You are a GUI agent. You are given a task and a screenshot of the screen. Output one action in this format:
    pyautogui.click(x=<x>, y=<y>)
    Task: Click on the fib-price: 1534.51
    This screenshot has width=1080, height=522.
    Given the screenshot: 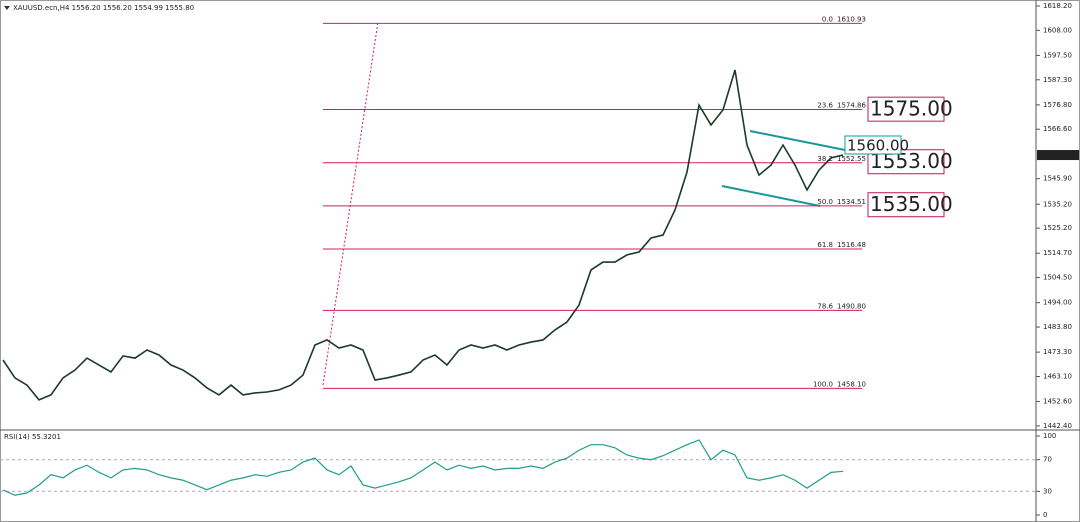 What is the action you would take?
    pyautogui.click(x=851, y=202)
    